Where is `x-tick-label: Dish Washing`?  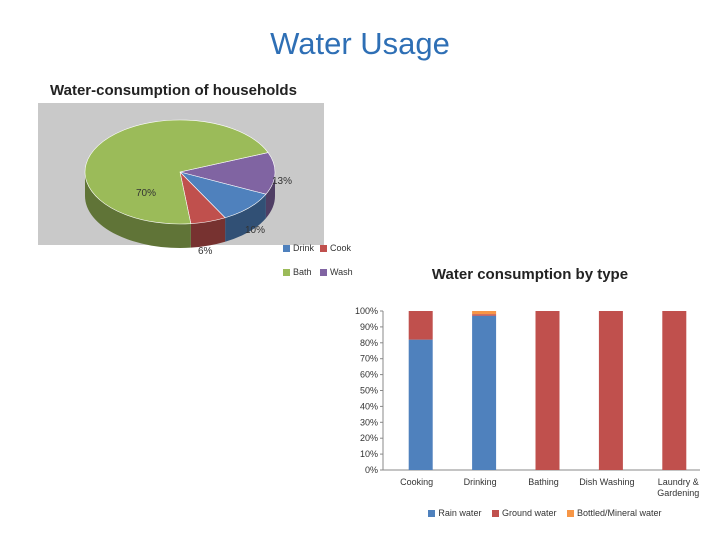 x-tick-label: Dish Washing is located at coordinates (606, 482).